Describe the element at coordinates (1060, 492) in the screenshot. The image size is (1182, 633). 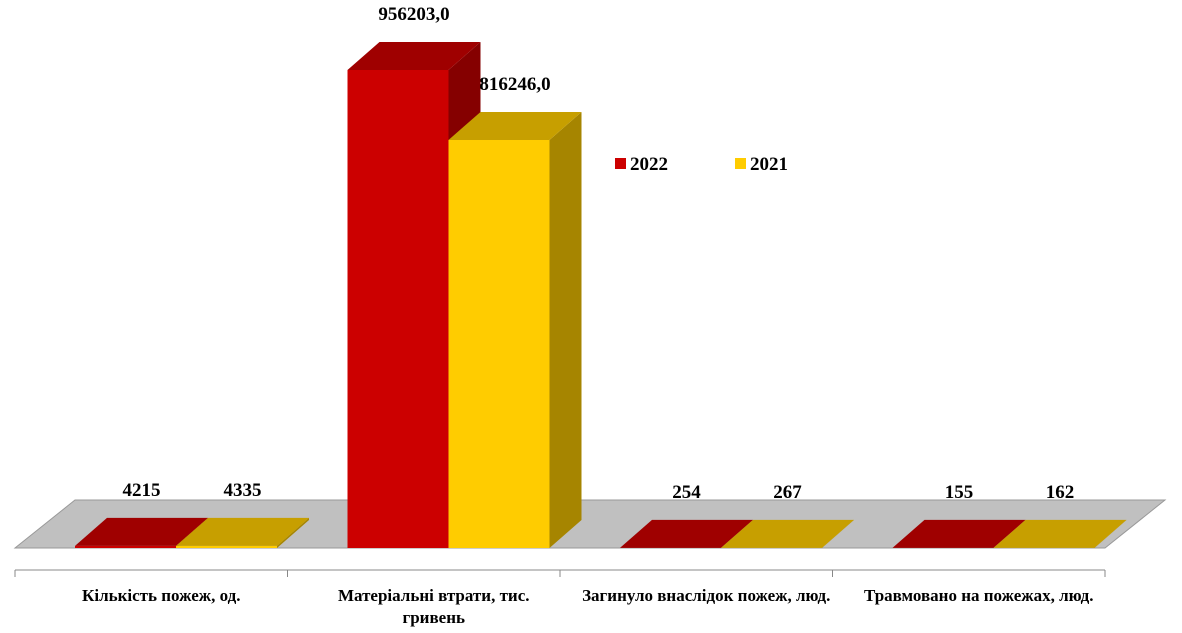
I see `data-label: 162` at that location.